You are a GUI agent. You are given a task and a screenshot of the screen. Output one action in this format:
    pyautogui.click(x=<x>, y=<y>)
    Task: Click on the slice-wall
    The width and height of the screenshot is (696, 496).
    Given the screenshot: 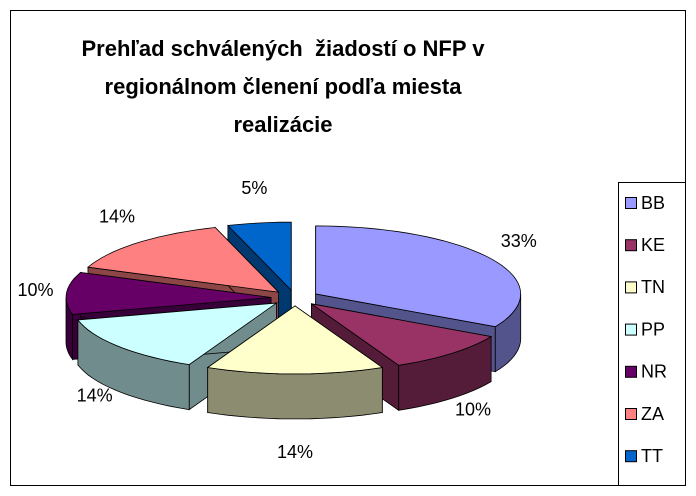 What is the action you would take?
    pyautogui.click(x=295, y=393)
    